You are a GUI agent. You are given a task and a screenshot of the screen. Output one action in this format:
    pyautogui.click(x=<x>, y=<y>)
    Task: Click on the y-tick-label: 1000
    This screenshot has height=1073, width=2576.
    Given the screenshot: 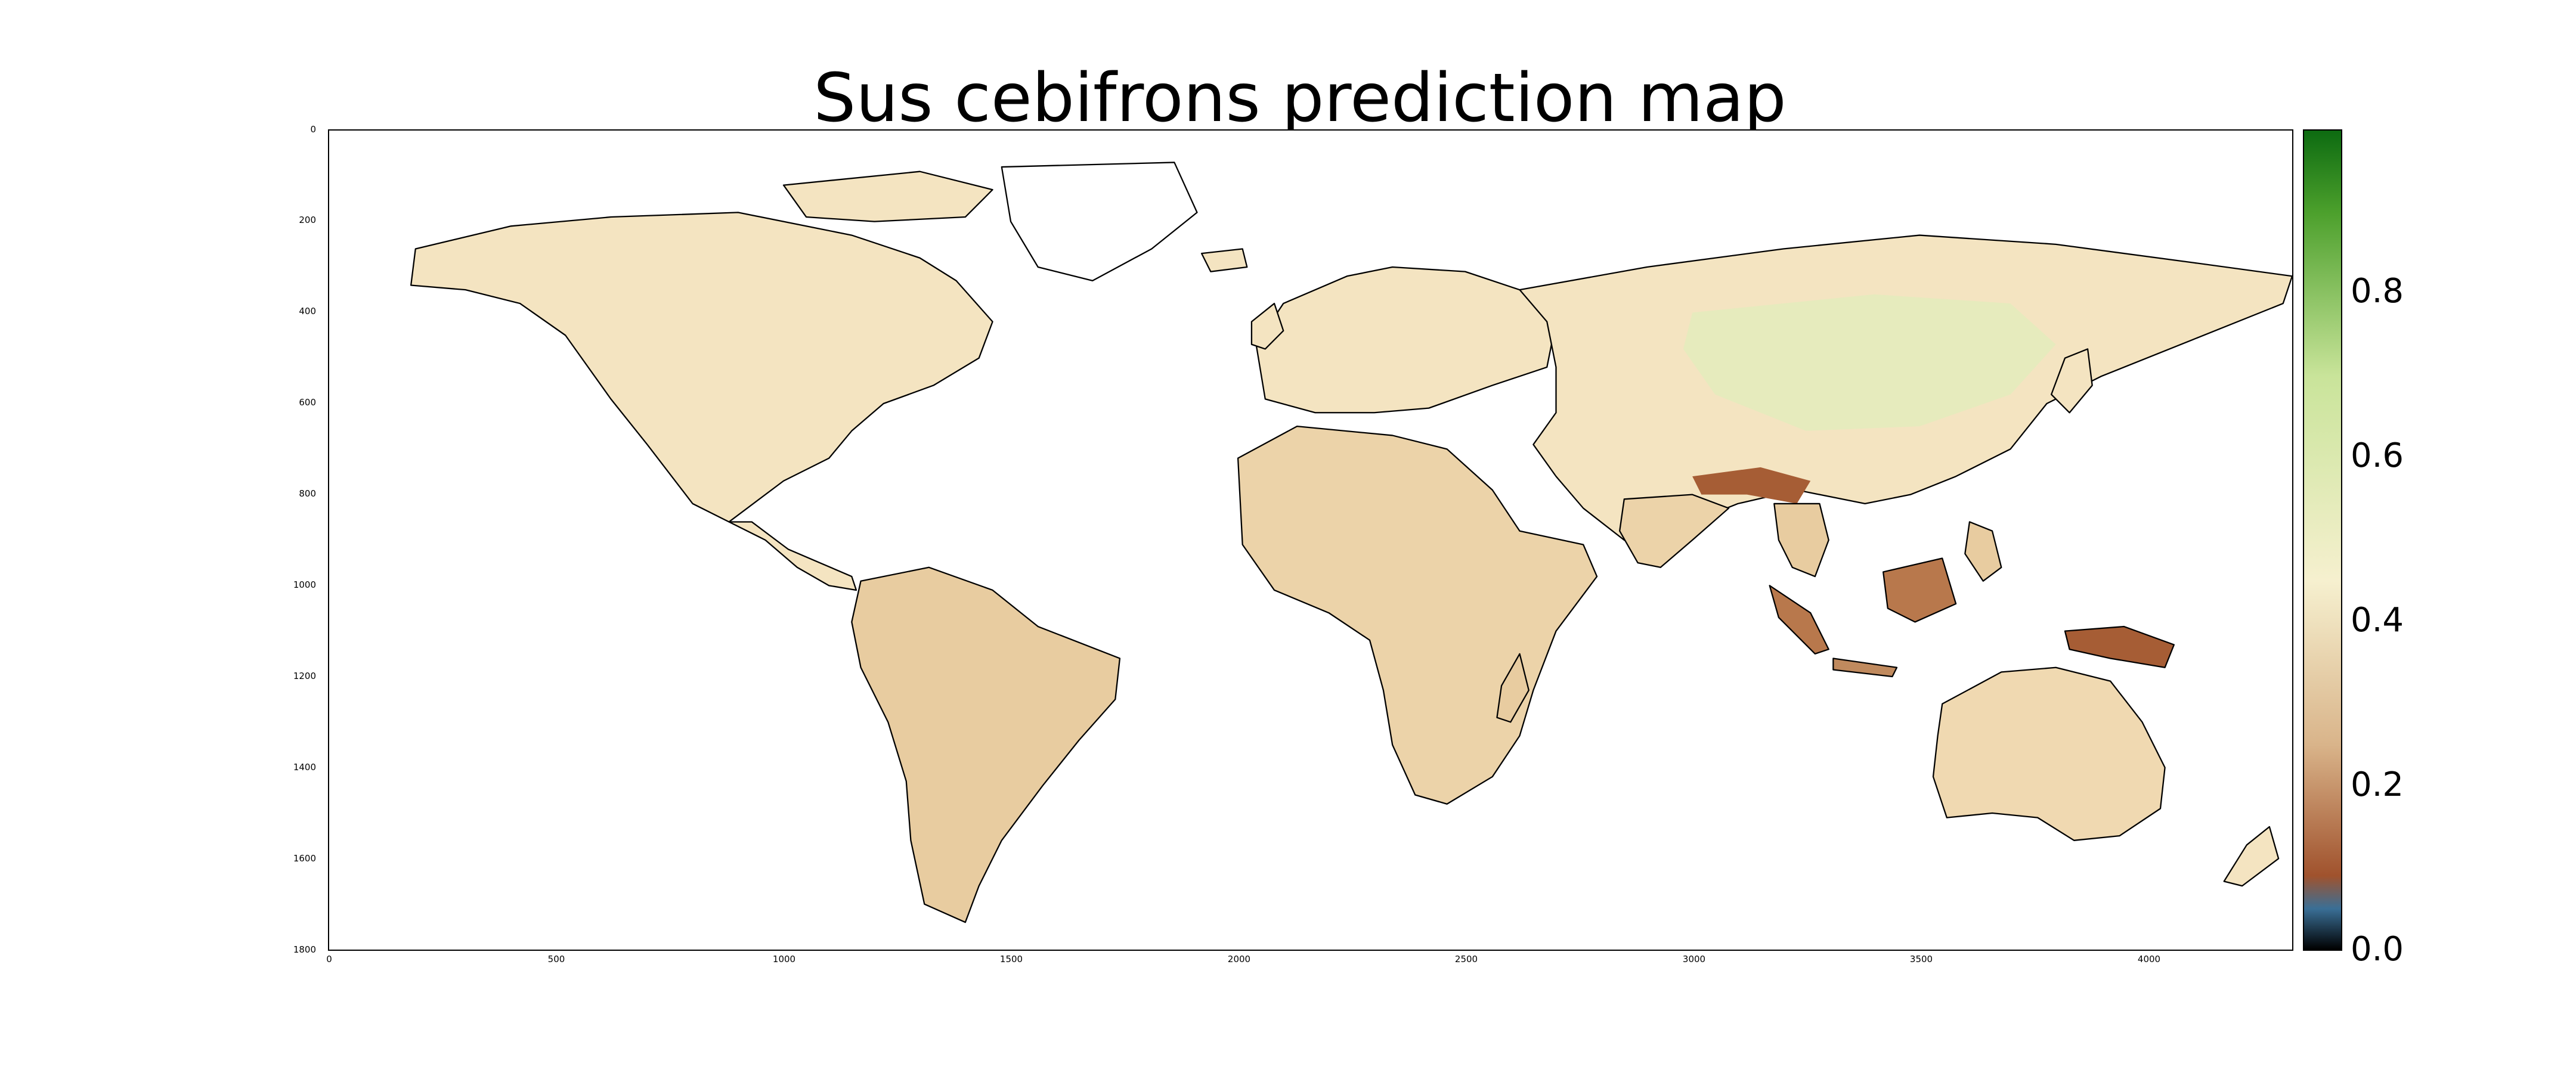 What is the action you would take?
    pyautogui.click(x=304, y=584)
    